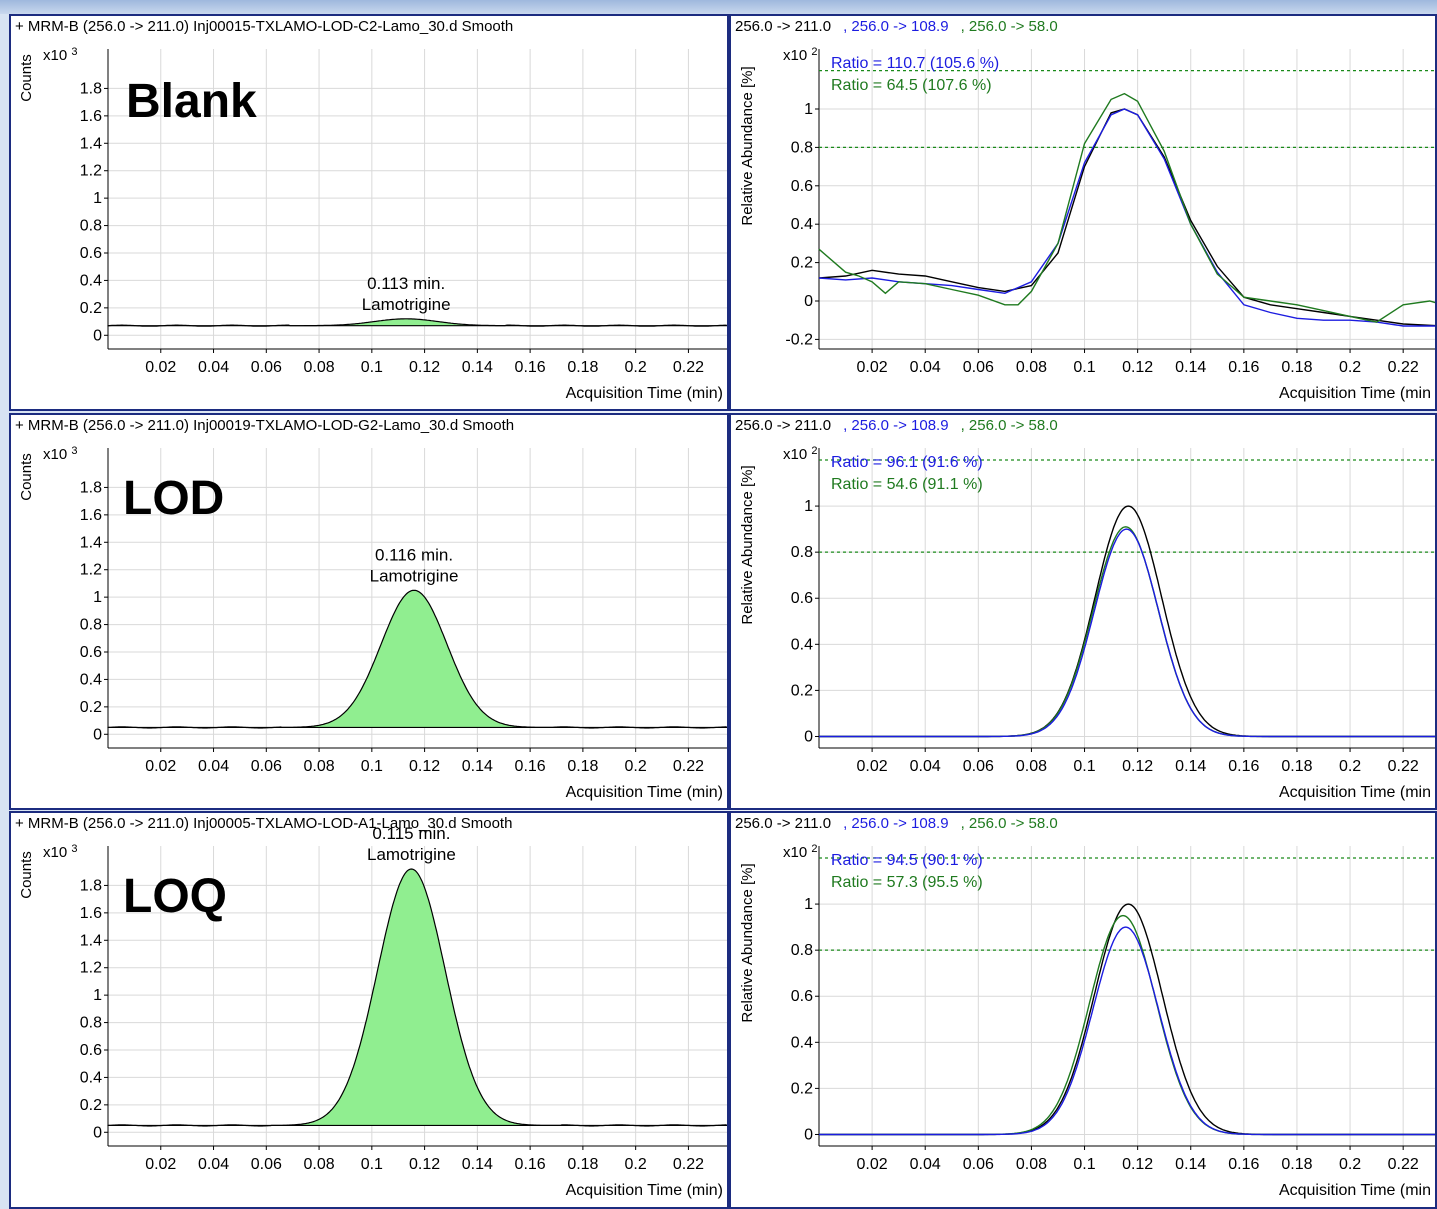 The image size is (1437, 1209). Describe the element at coordinates (406, 283) in the screenshot. I see `peak-annotation: 0.113 min.` at that location.